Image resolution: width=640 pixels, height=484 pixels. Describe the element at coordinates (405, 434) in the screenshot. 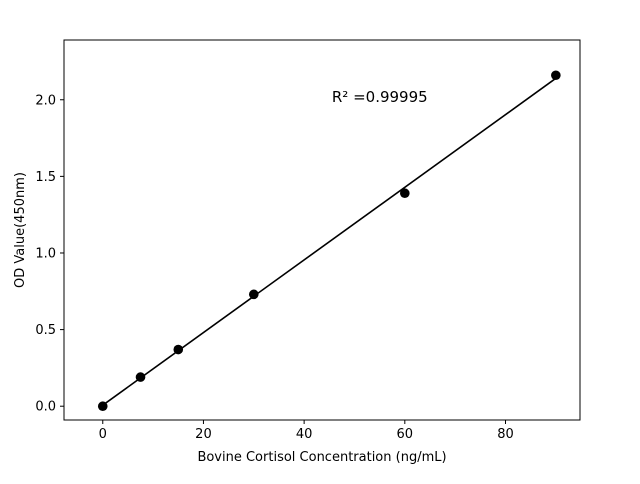

I see `x-tick-label: 60` at that location.